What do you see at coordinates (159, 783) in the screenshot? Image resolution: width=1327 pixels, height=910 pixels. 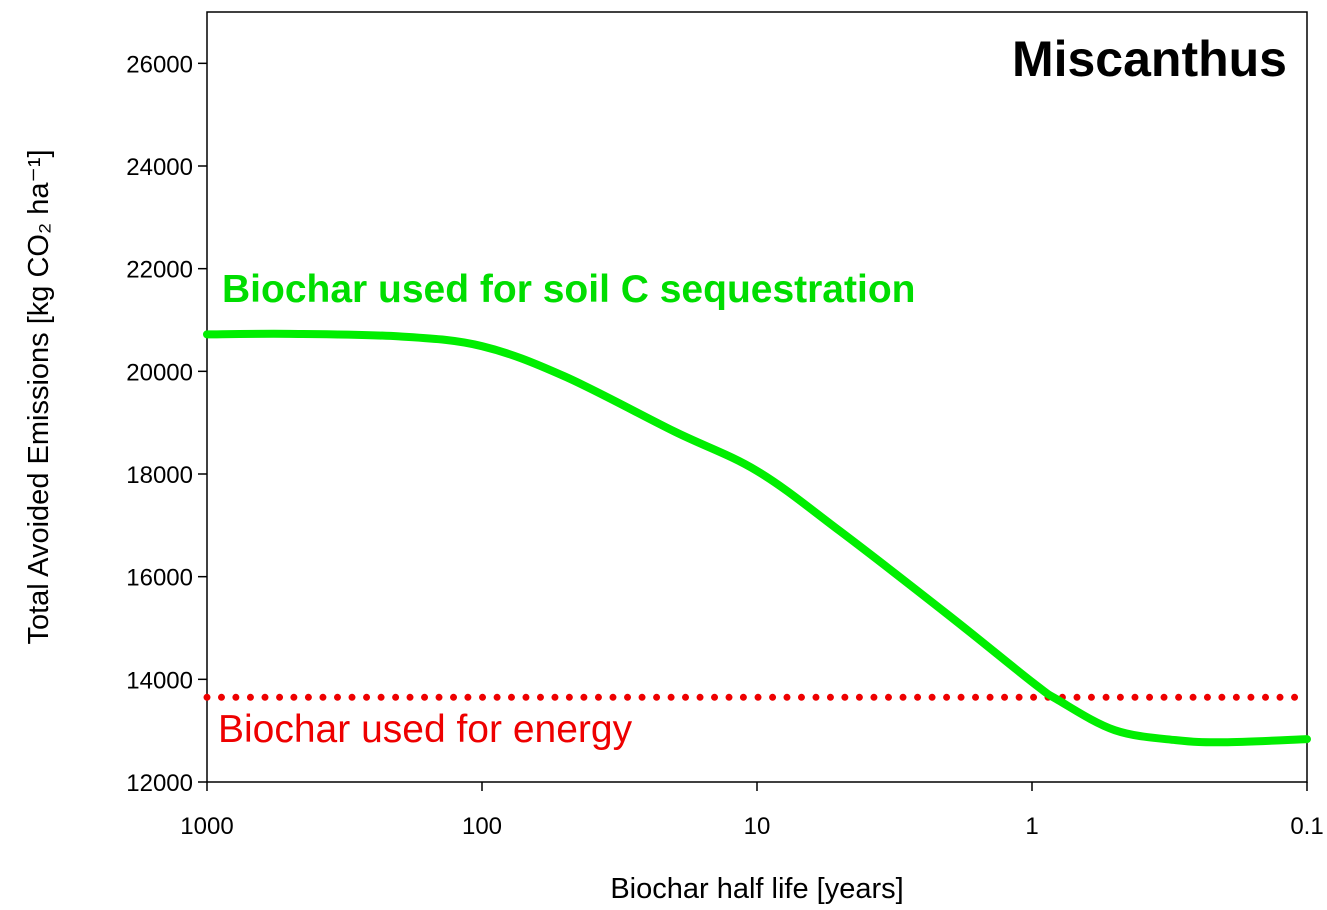 I see `y-tick-label: 12000` at bounding box center [159, 783].